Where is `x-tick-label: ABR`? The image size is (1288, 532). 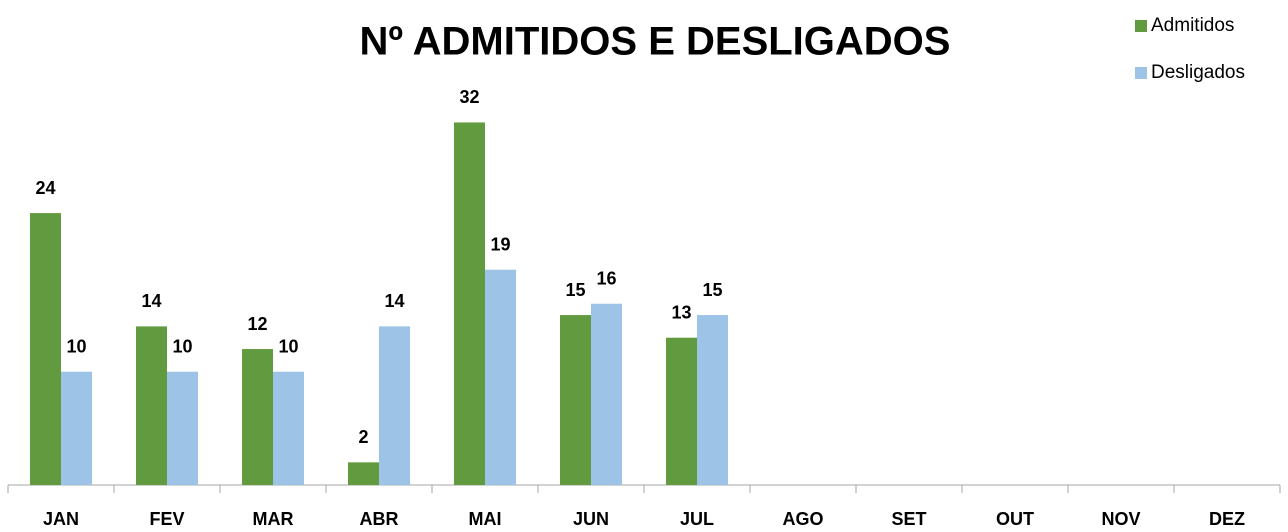
x-tick-label: ABR is located at coordinates (379, 519).